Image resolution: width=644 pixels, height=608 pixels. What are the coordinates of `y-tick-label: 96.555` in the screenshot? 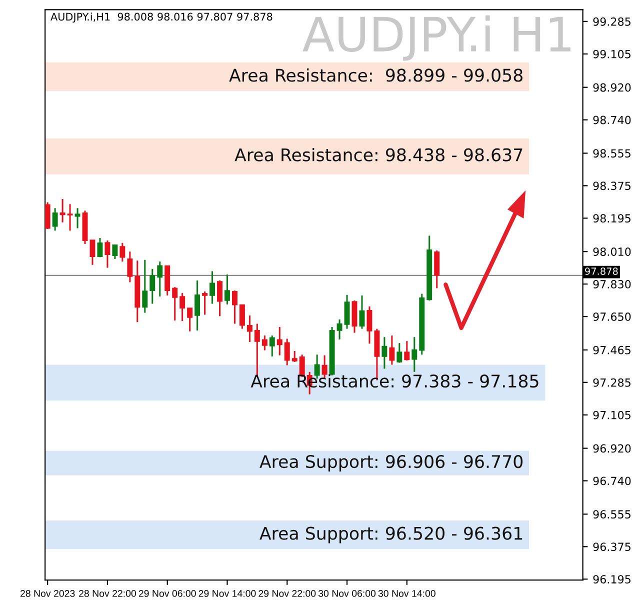 It's located at (611, 514).